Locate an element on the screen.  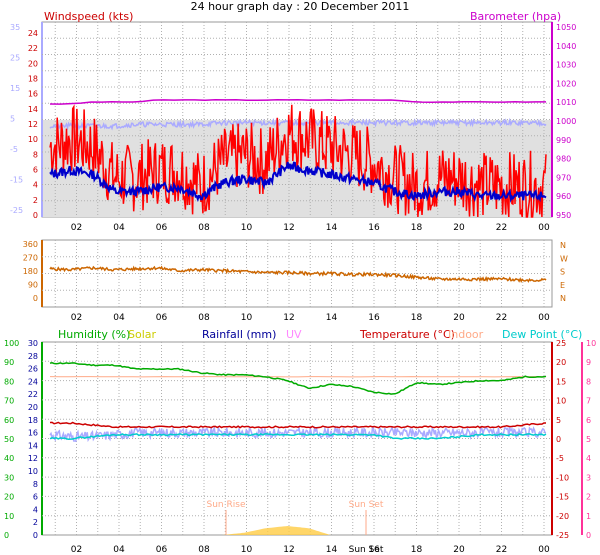
y-tick-label: 40 is located at coordinates (9, 458).